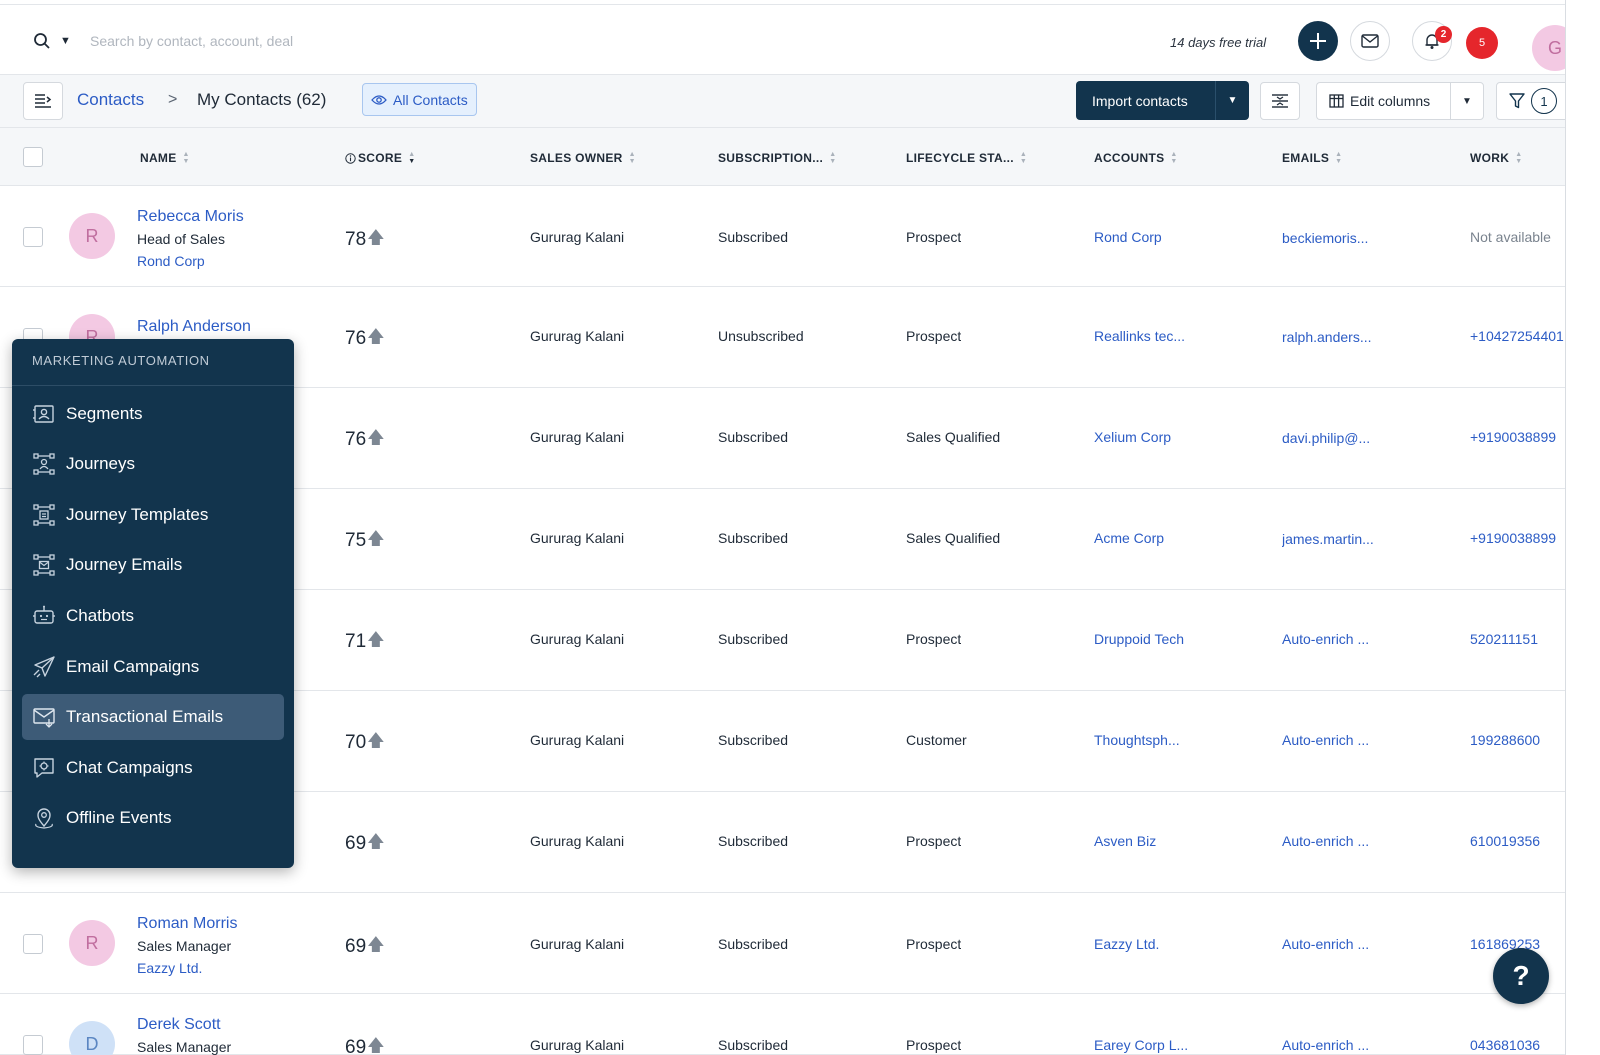 This screenshot has width=1600, height=1055. Describe the element at coordinates (1318, 41) in the screenshot. I see `quick-add-button` at that location.